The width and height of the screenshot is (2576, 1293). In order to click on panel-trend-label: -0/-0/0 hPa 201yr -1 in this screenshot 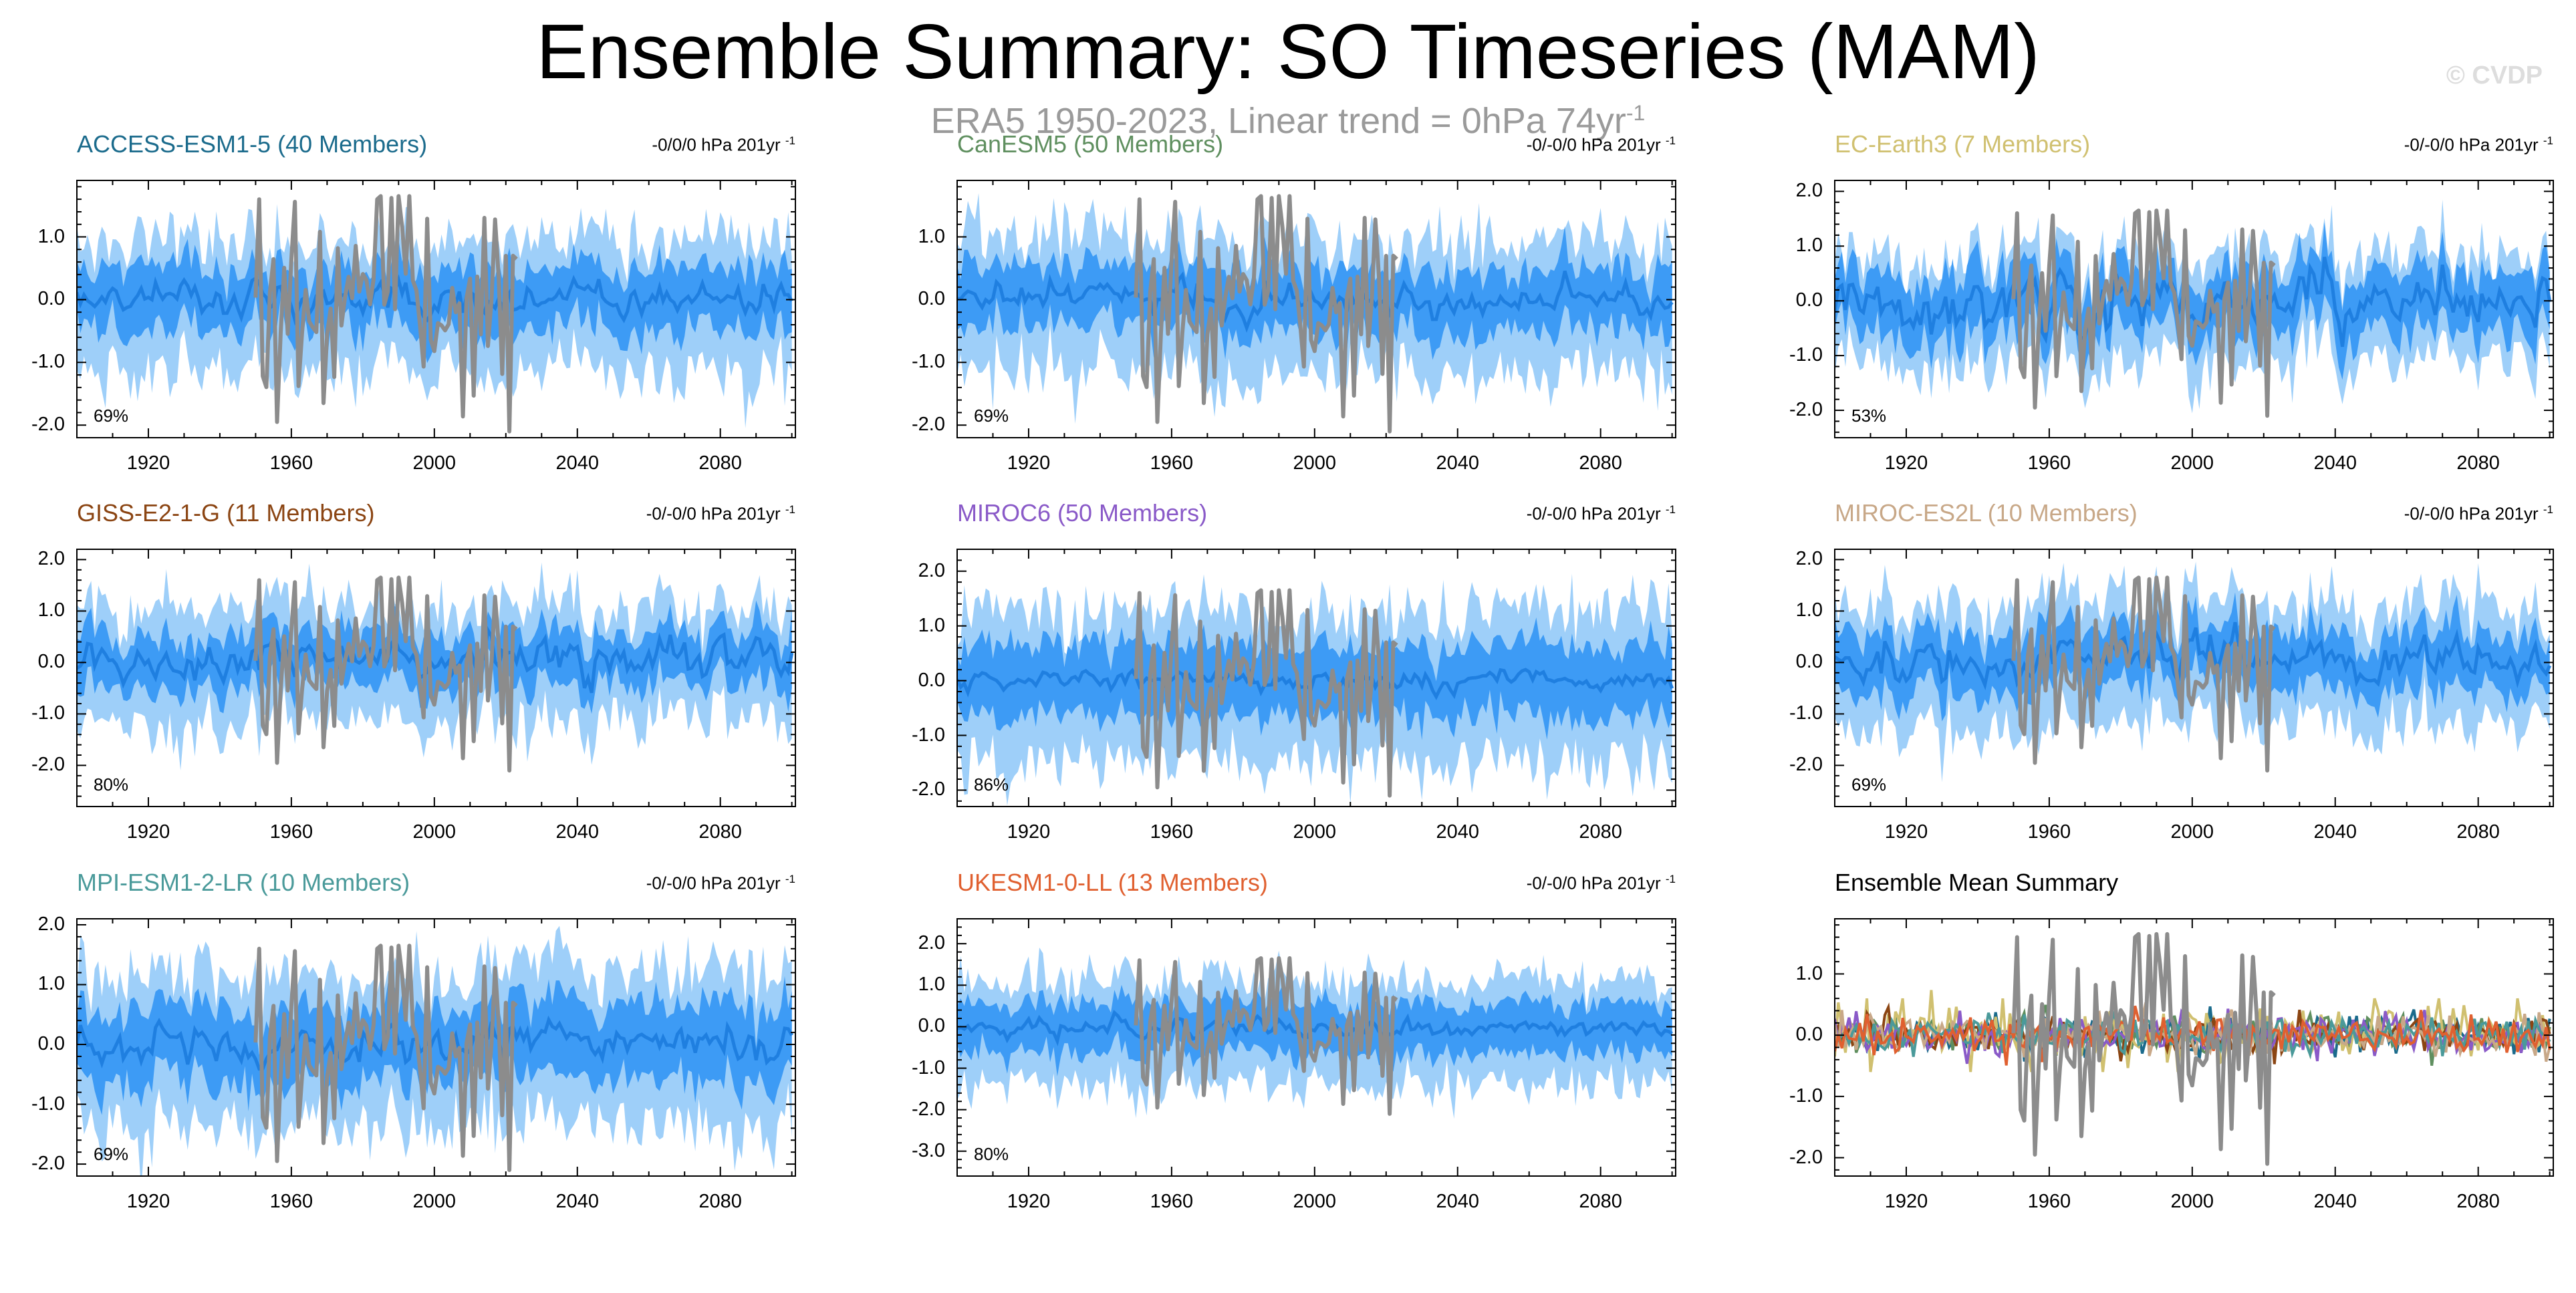, I will do `click(720, 884)`.